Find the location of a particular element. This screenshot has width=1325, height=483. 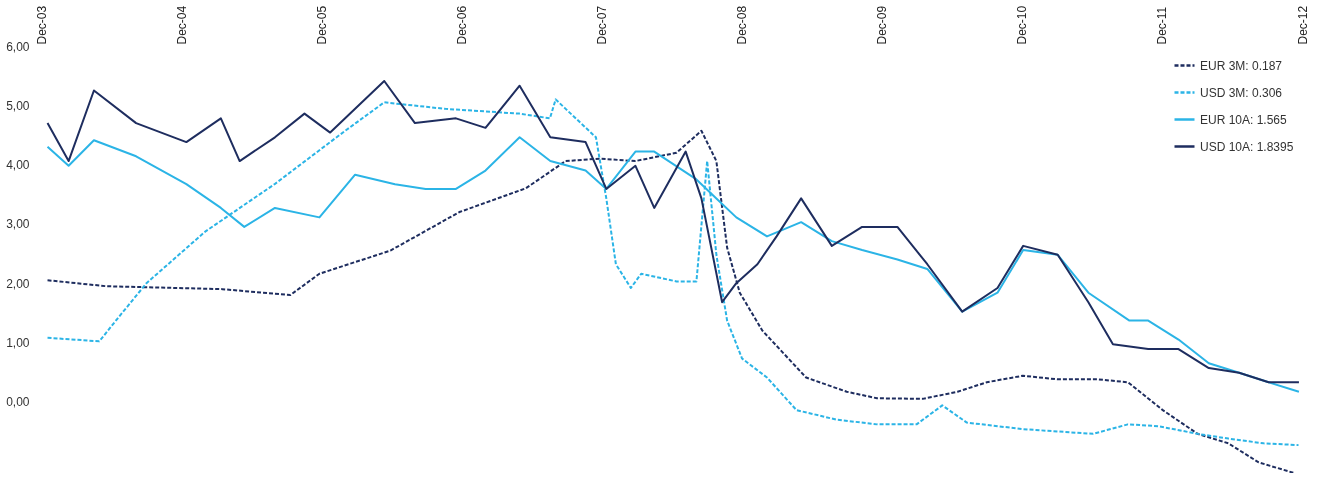

x-tick-label: Dec-12 is located at coordinates (1302, 25).